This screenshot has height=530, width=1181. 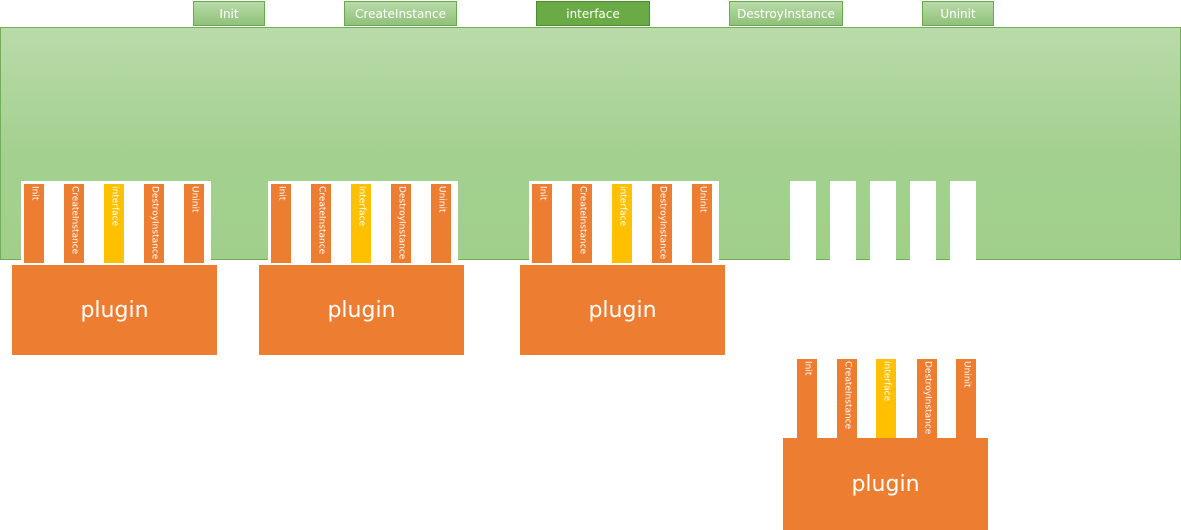 What do you see at coordinates (927, 399) in the screenshot?
I see `plugin-4-pin-destroyinstance: DestroyInstance` at bounding box center [927, 399].